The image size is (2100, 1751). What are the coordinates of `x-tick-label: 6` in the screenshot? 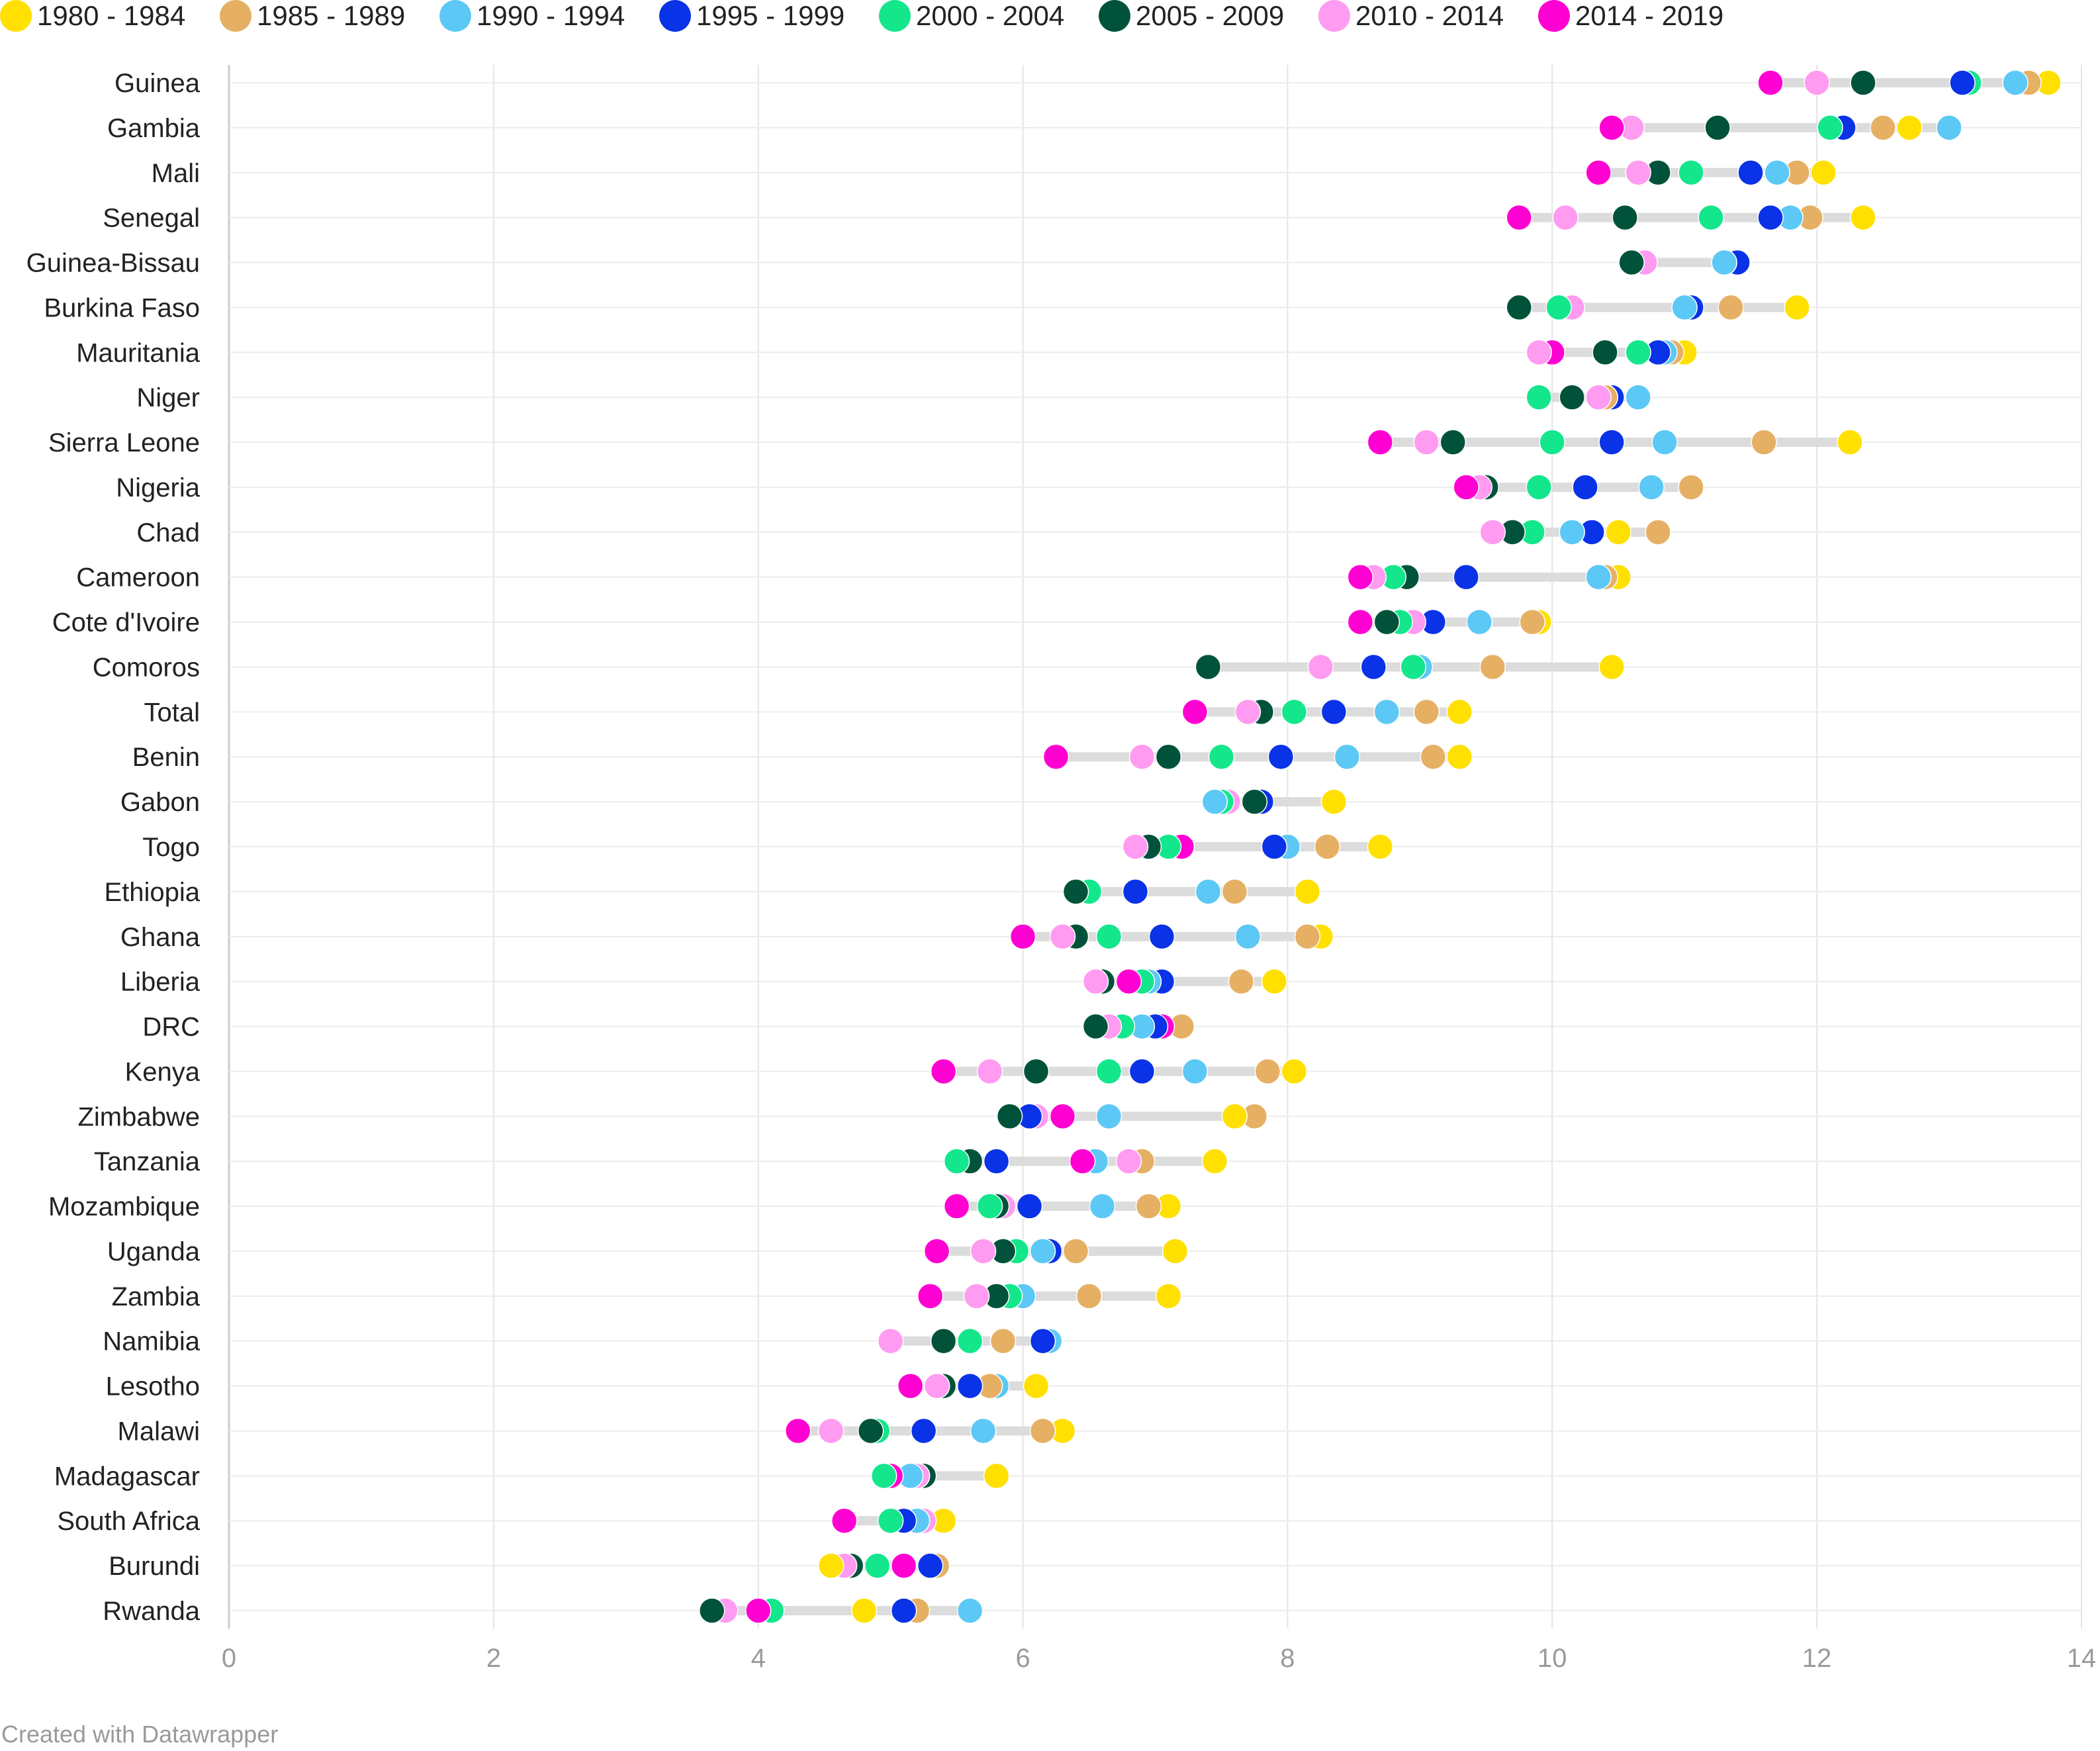 It's located at (1023, 1658).